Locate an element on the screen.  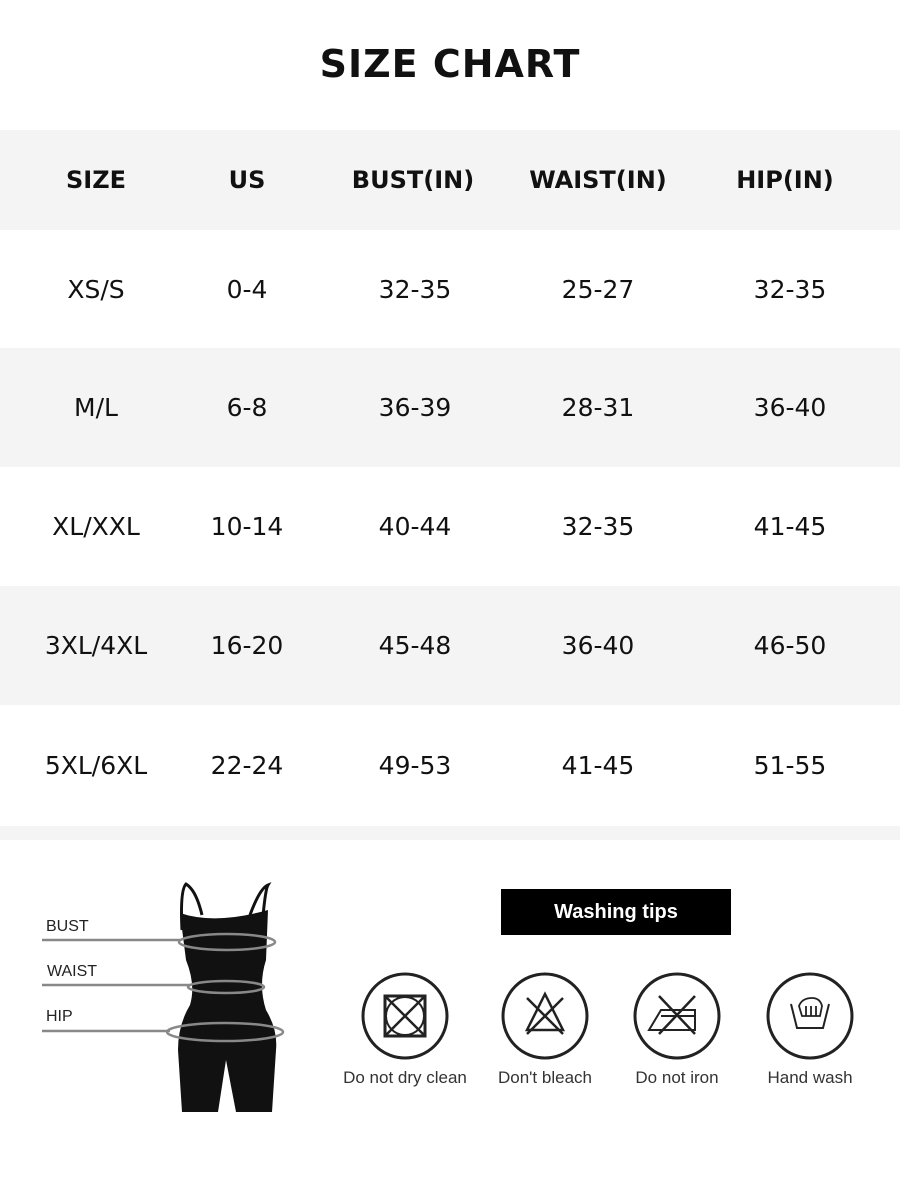
header-size: SIZE is located at coordinates (95, 180).